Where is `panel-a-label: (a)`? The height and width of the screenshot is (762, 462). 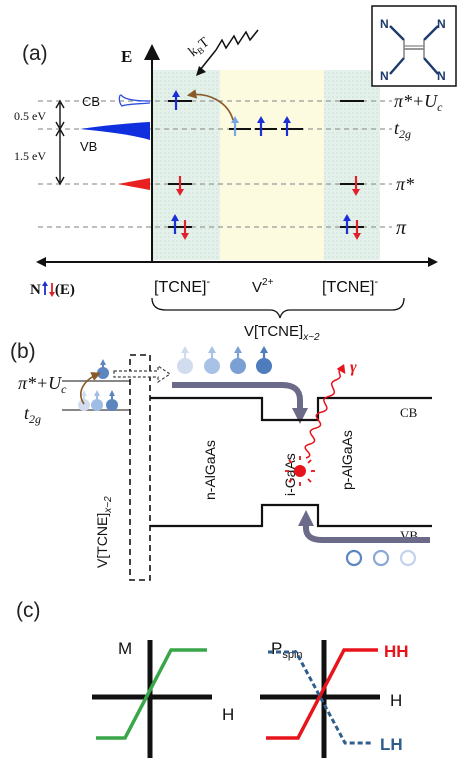 panel-a-label: (a) is located at coordinates (35, 53).